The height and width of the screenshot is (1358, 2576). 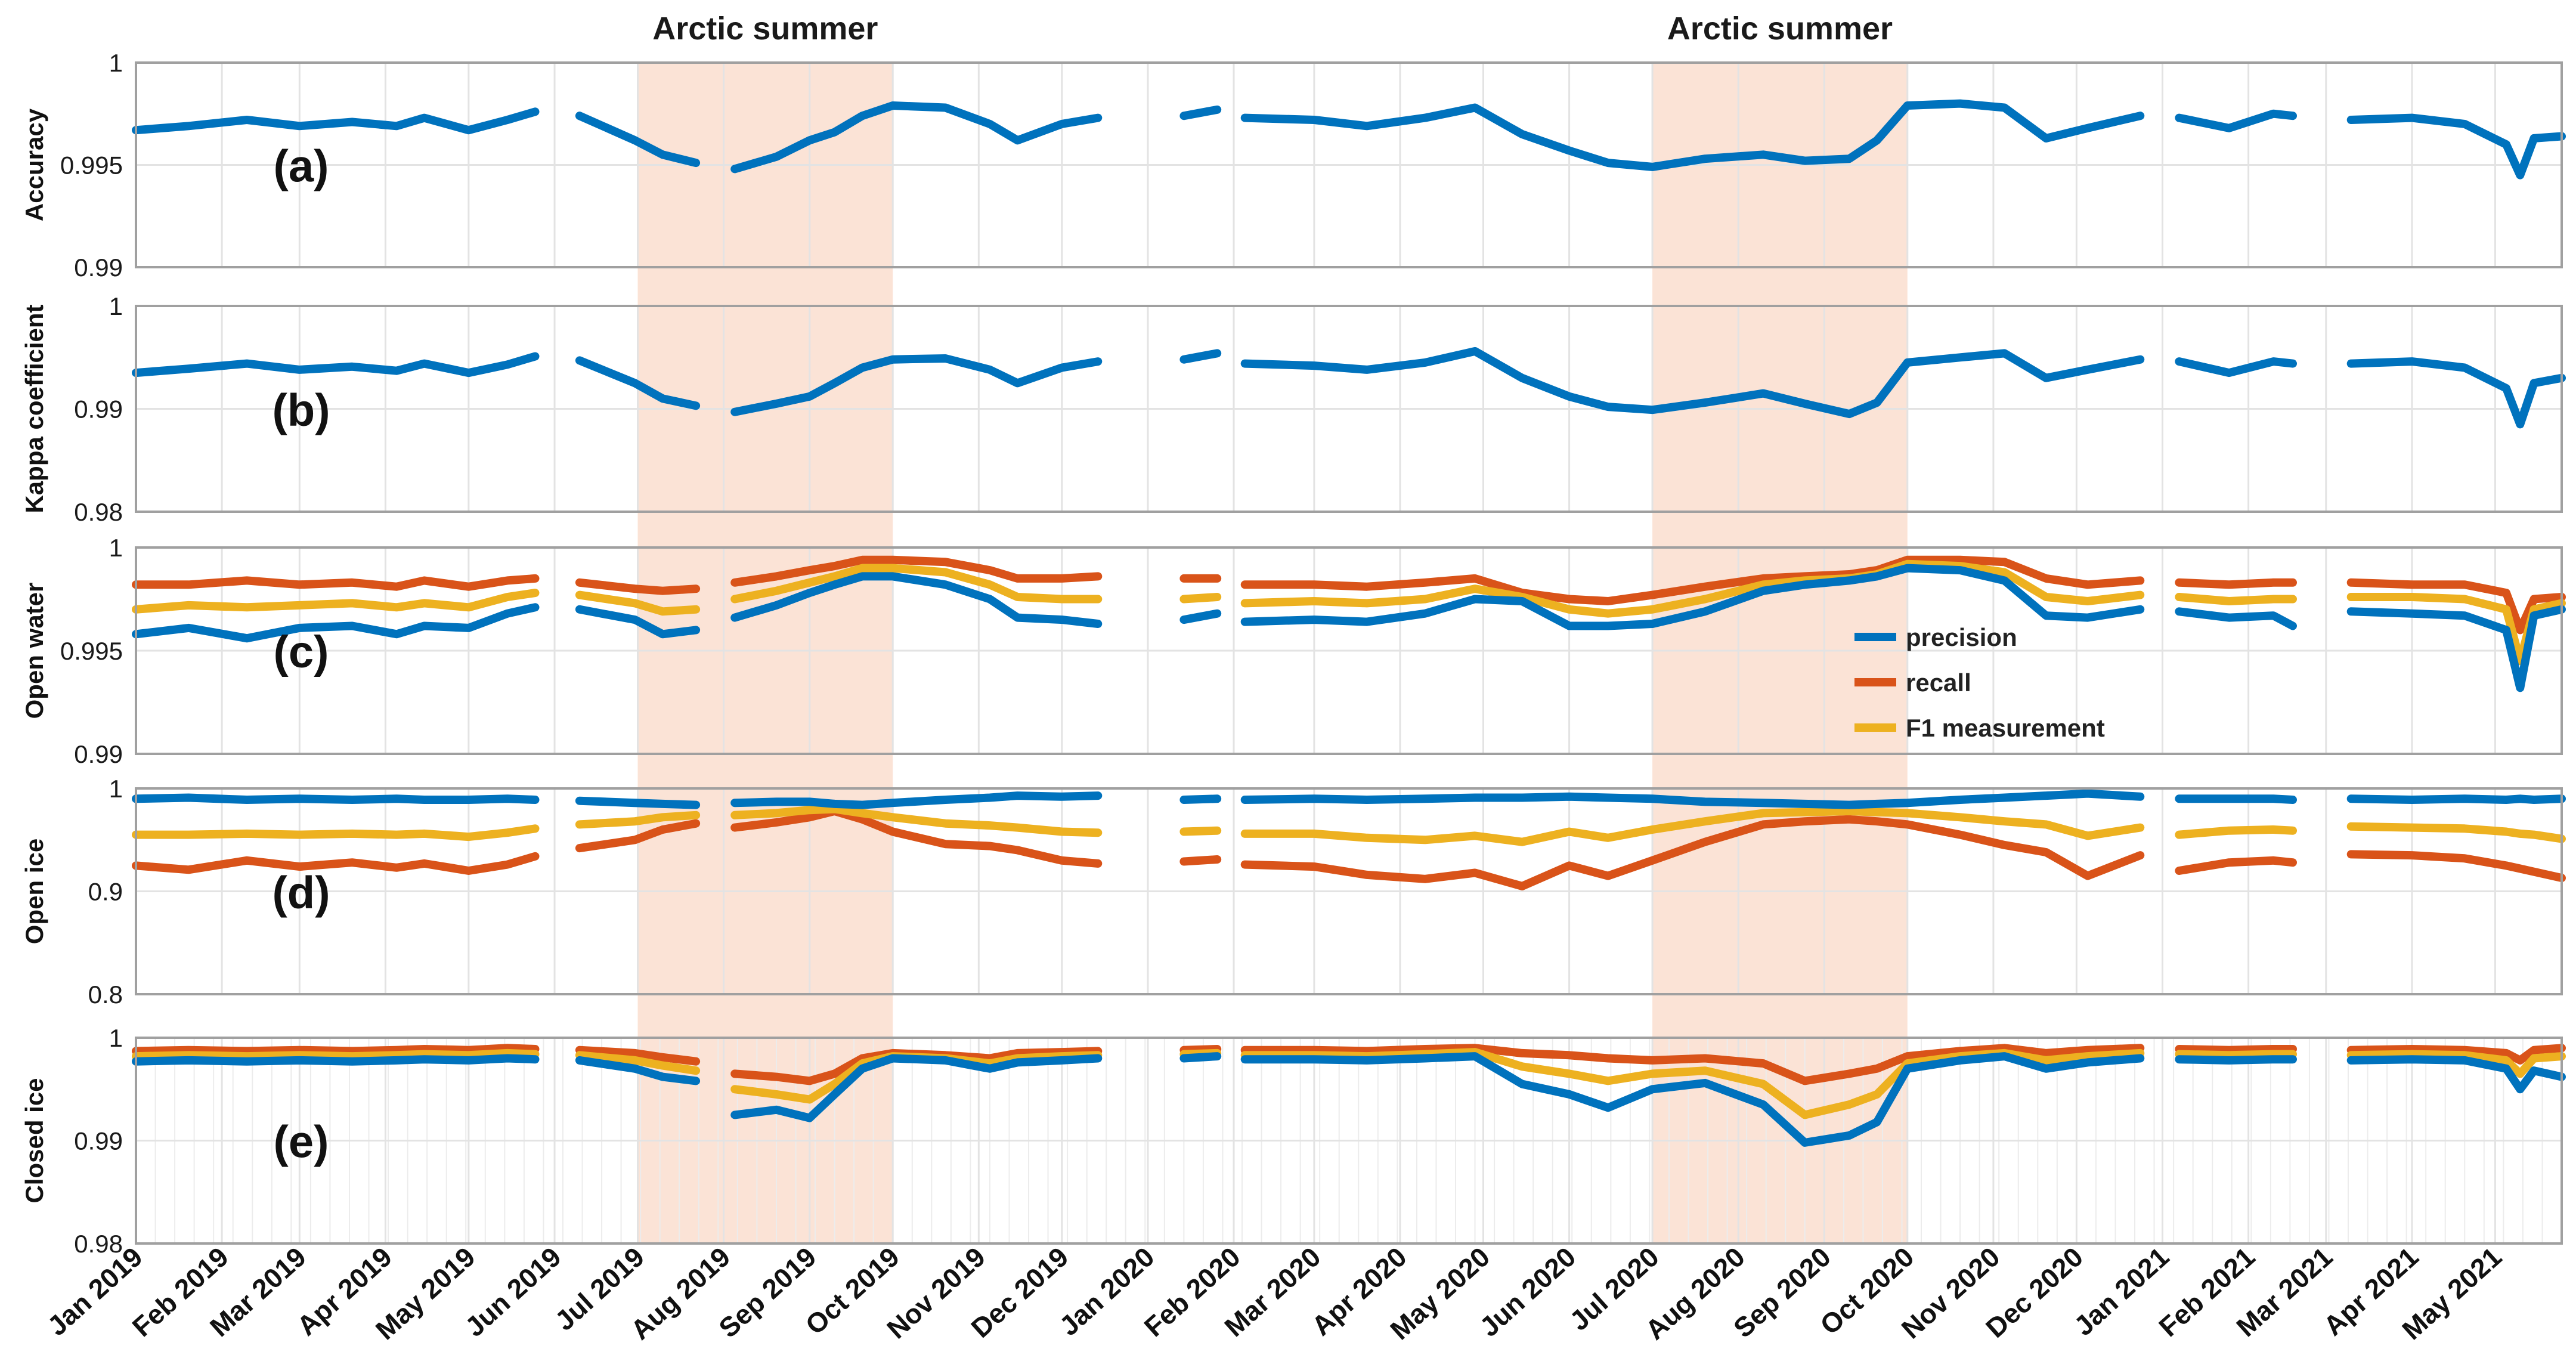 I want to click on y-axis-label: Accuracy, so click(x=34, y=164).